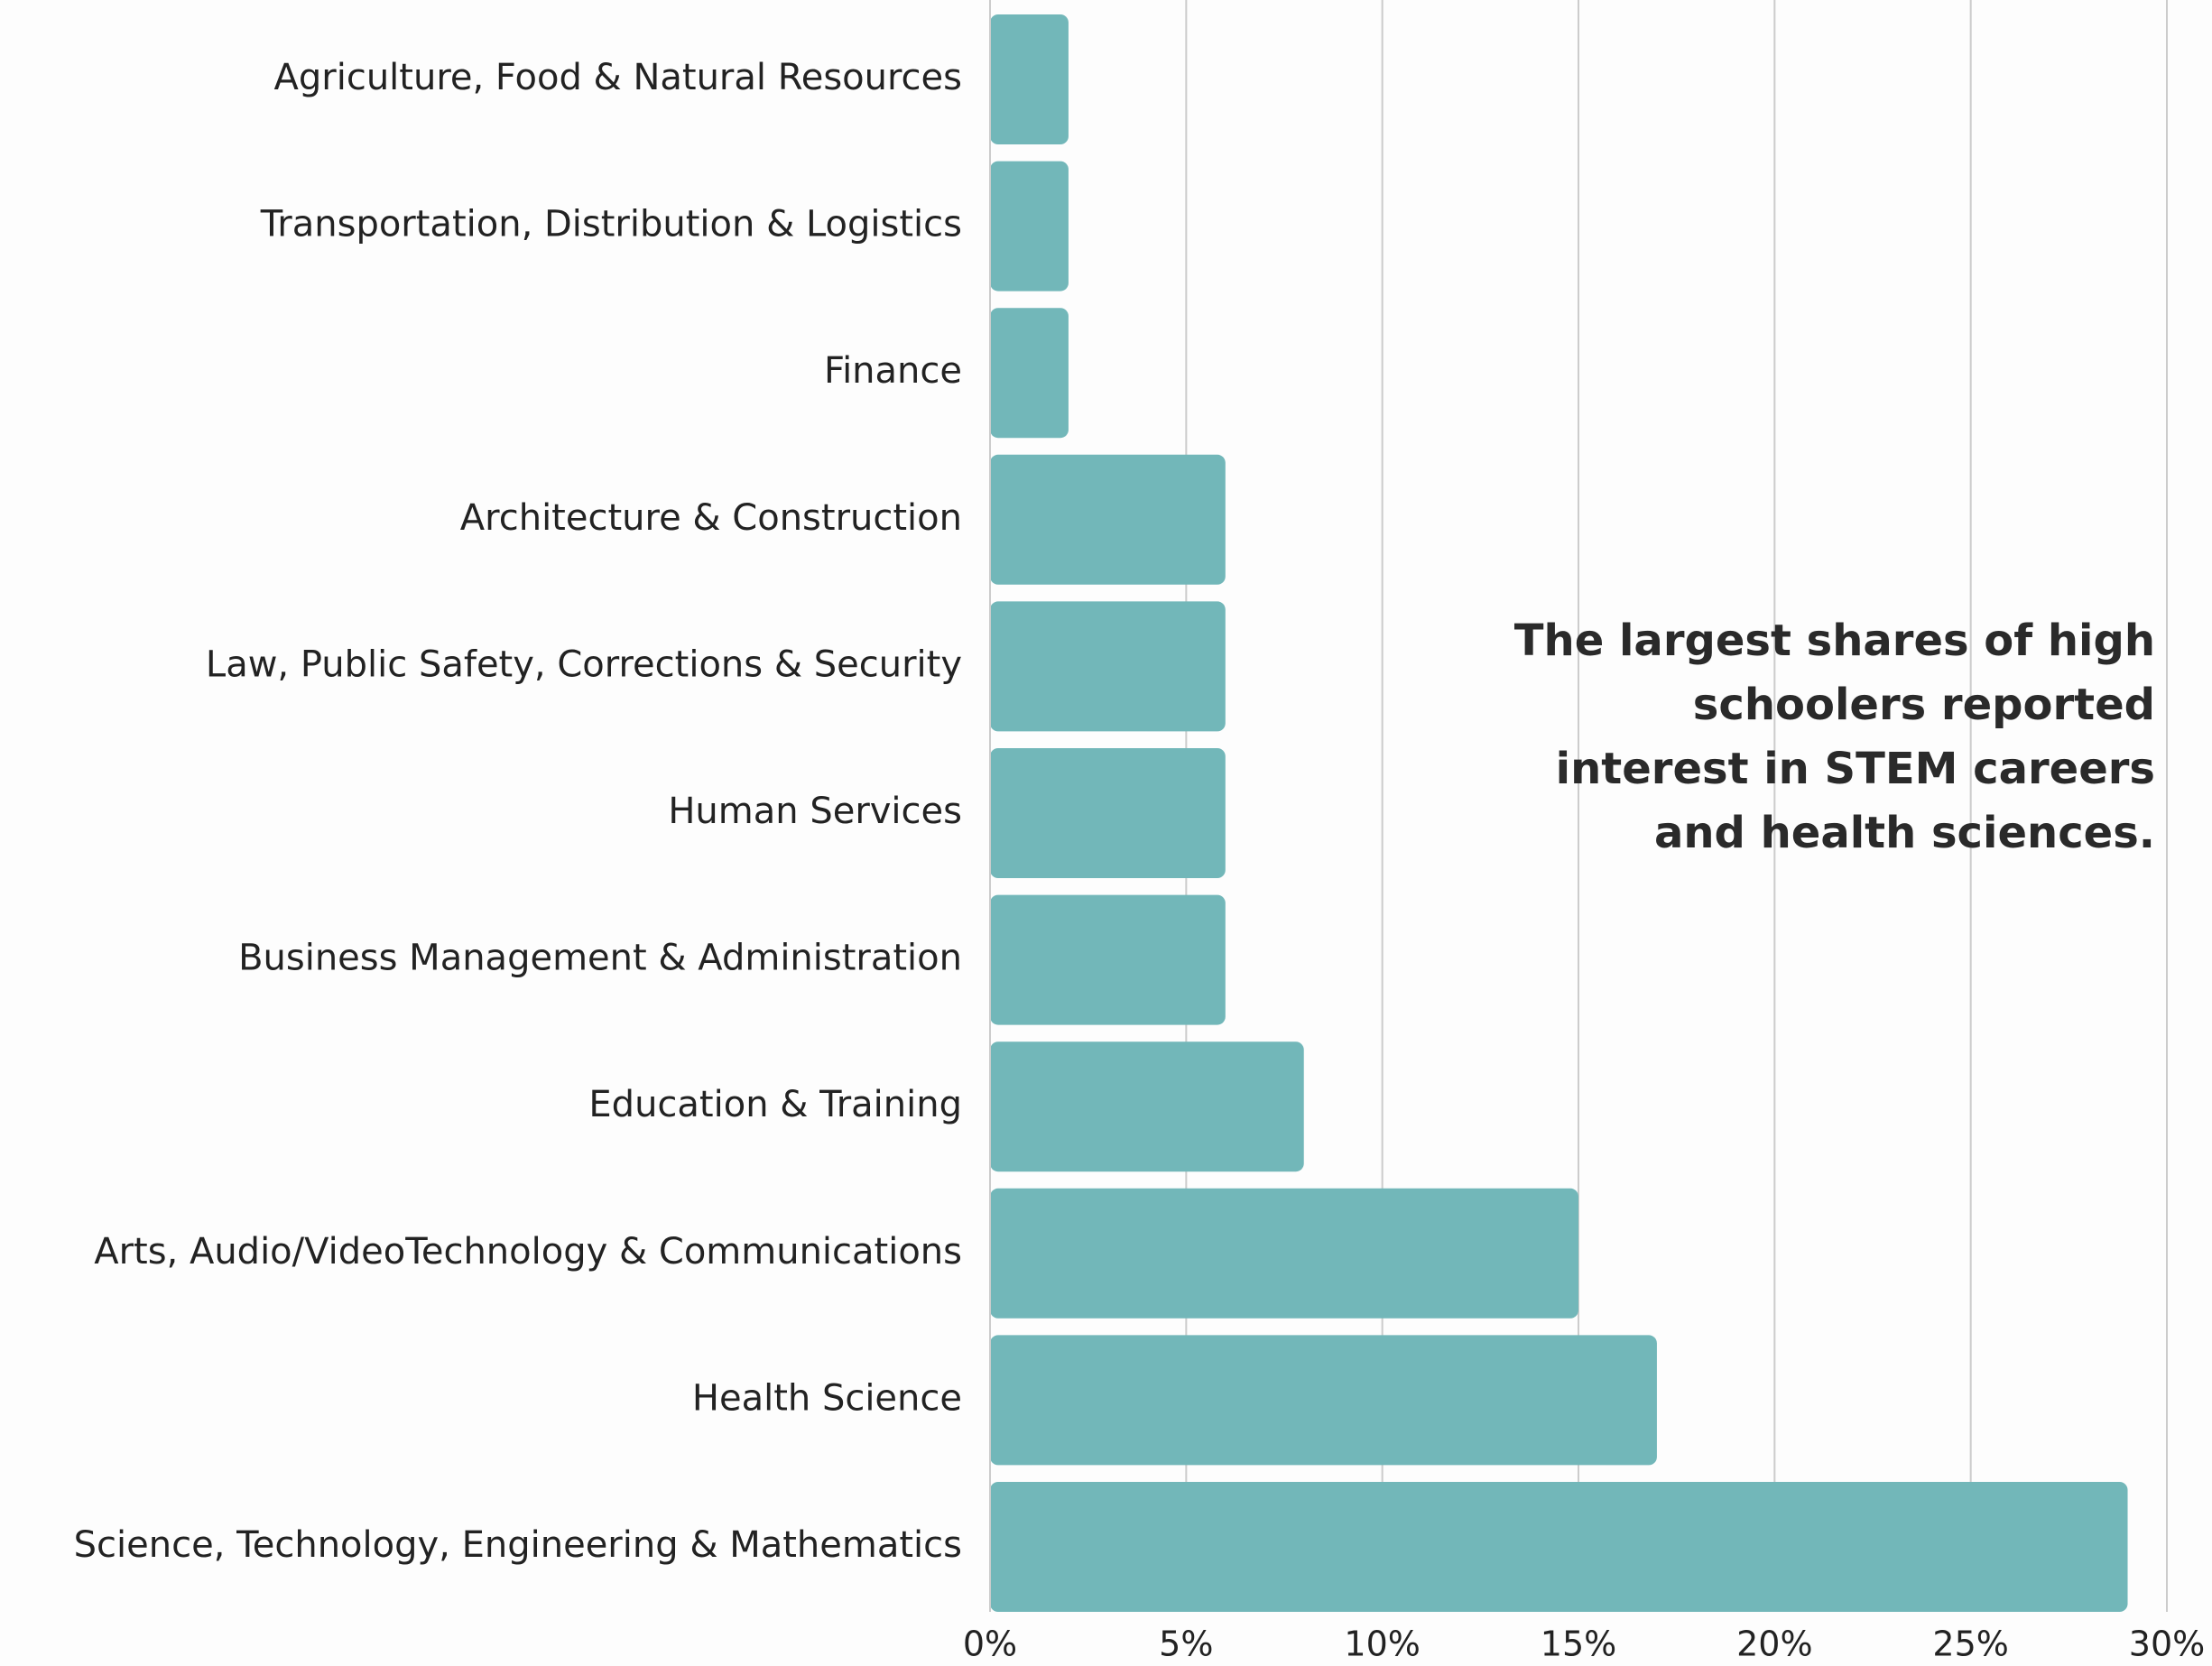  I want to click on x-tick-label: 0%, so click(990, 1644).